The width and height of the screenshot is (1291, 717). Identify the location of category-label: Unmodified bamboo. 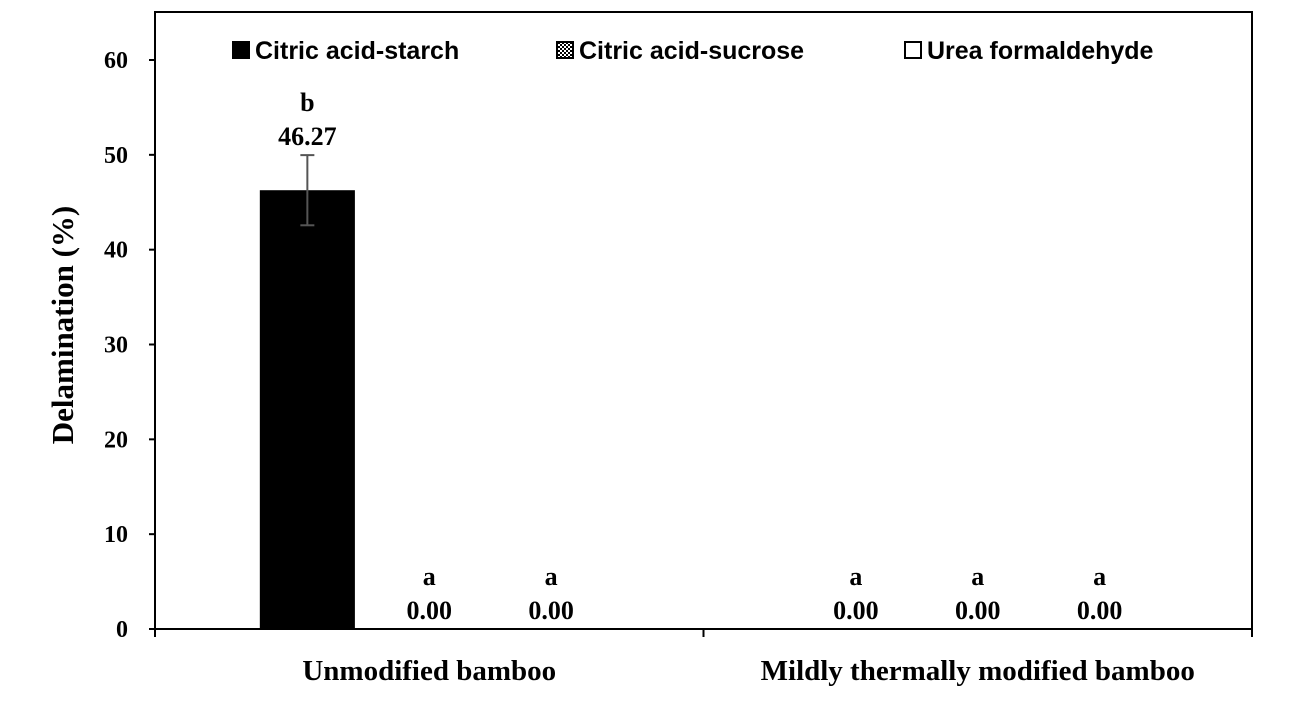
(429, 671).